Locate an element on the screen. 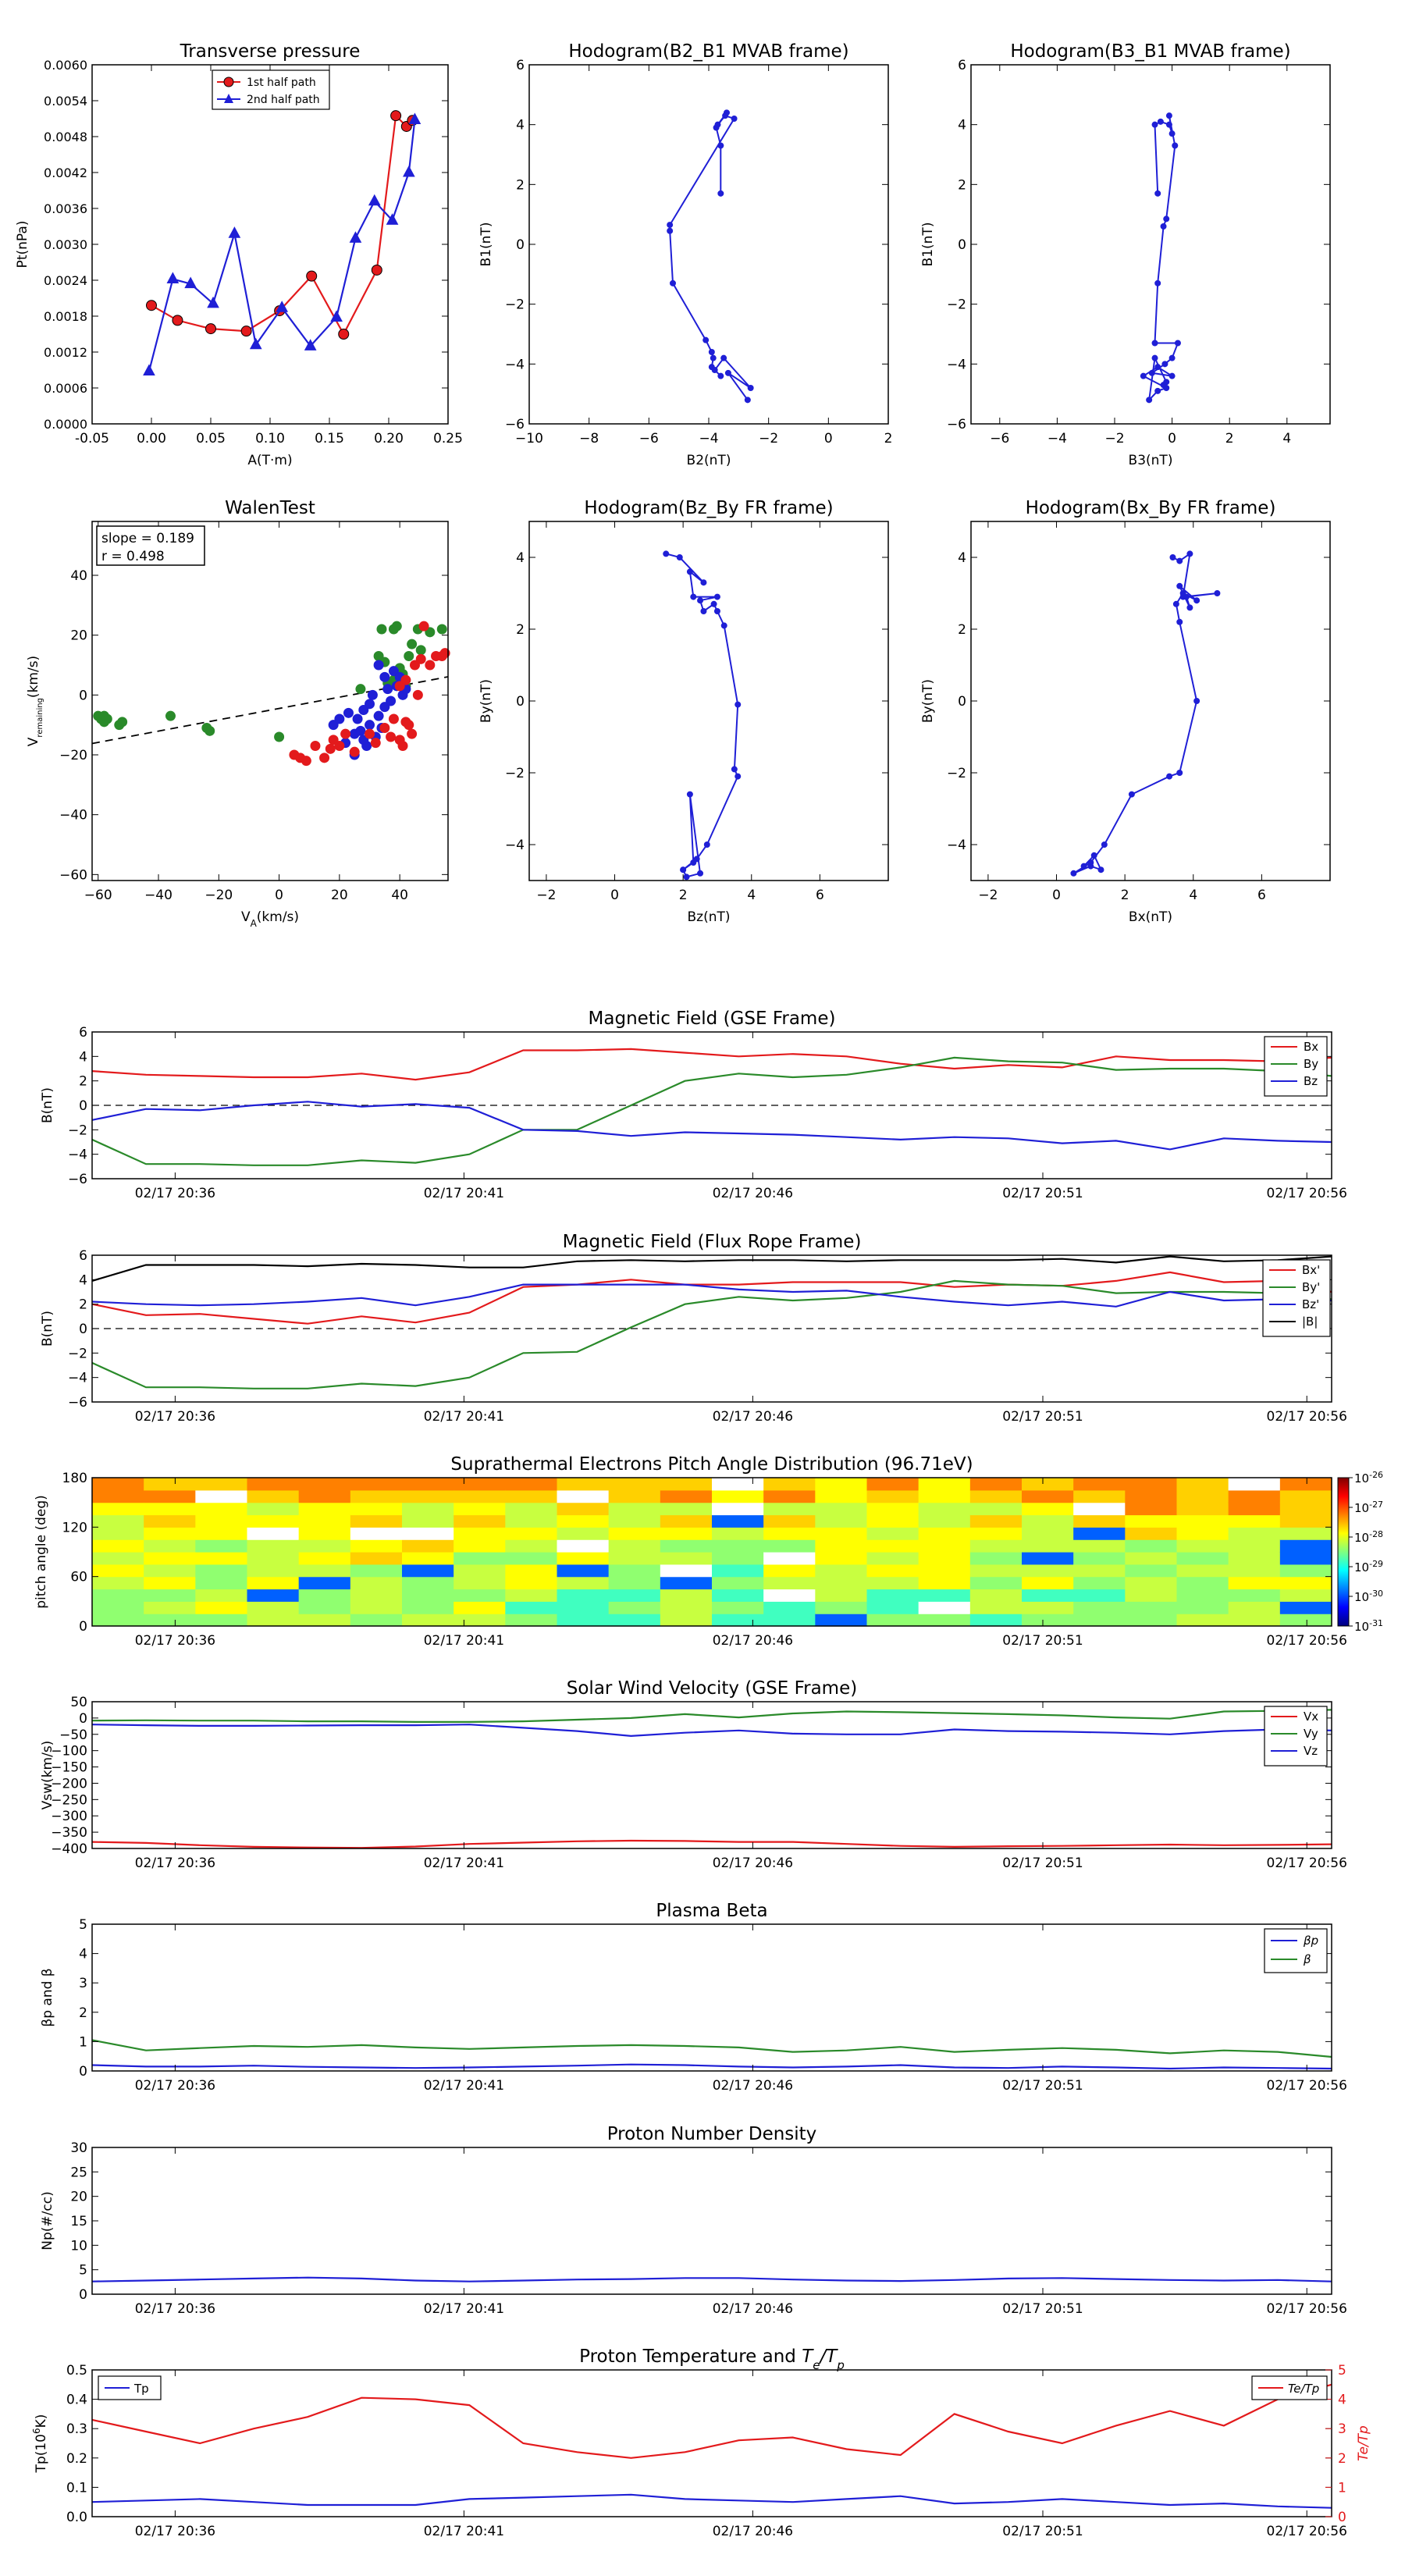 The width and height of the screenshot is (1405, 2576). colorbar-tick-label: 10-30 is located at coordinates (1368, 1597).